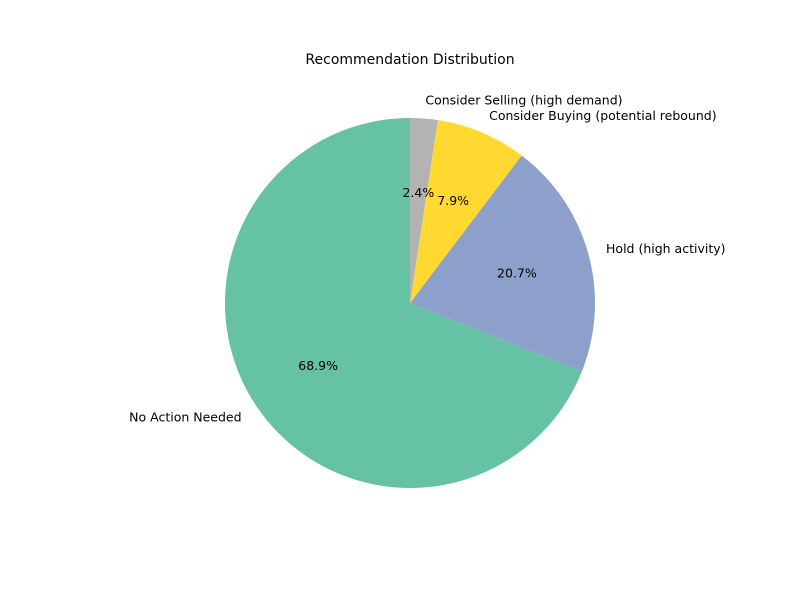 The image size is (800, 600). What do you see at coordinates (185, 417) in the screenshot?
I see `slice-label-no-action-needed: No Action Needed` at bounding box center [185, 417].